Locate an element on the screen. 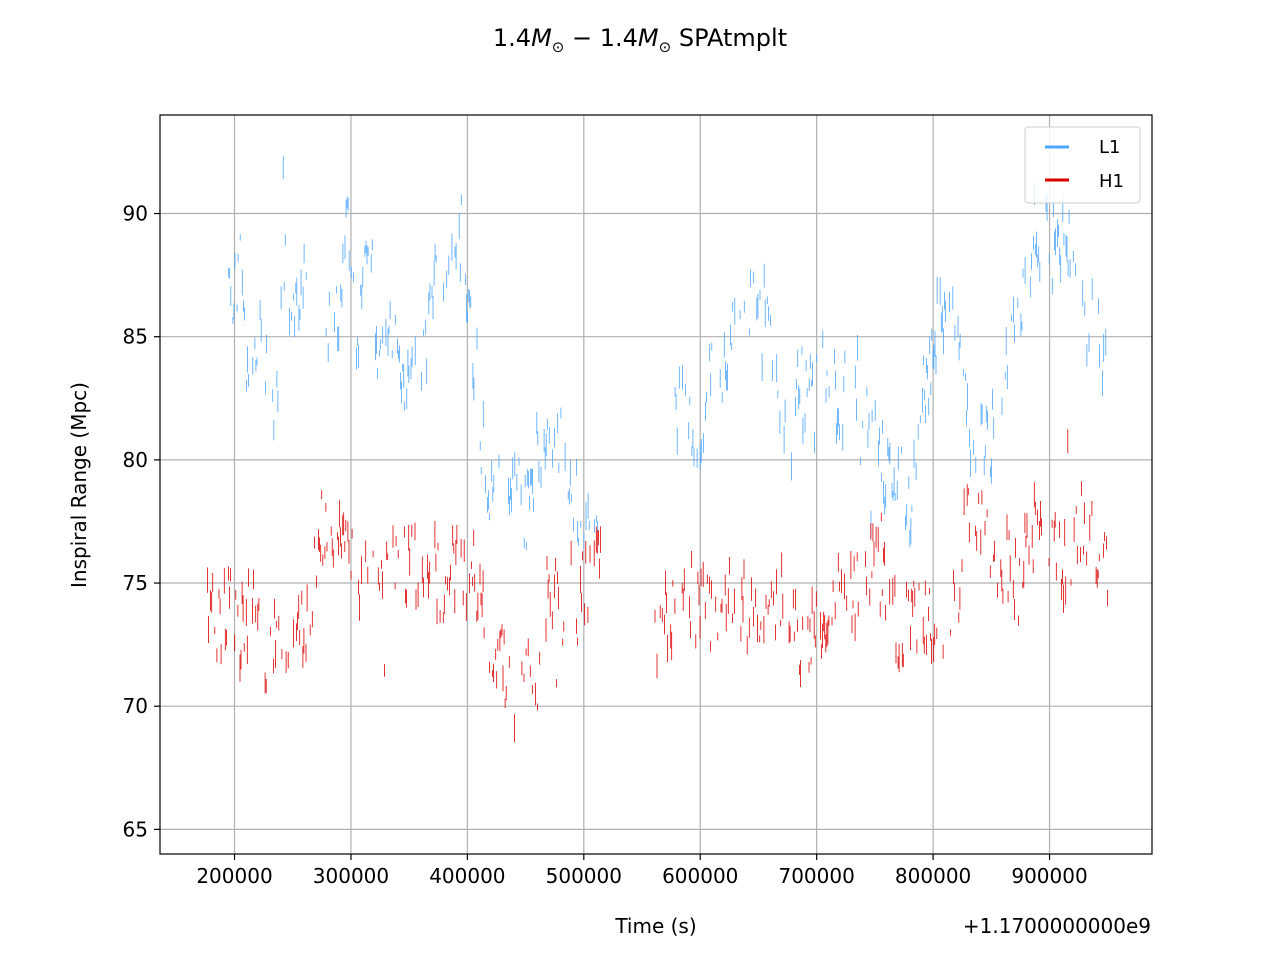 The height and width of the screenshot is (960, 1280). title-template-name: SPAtmplt is located at coordinates (729, 38).